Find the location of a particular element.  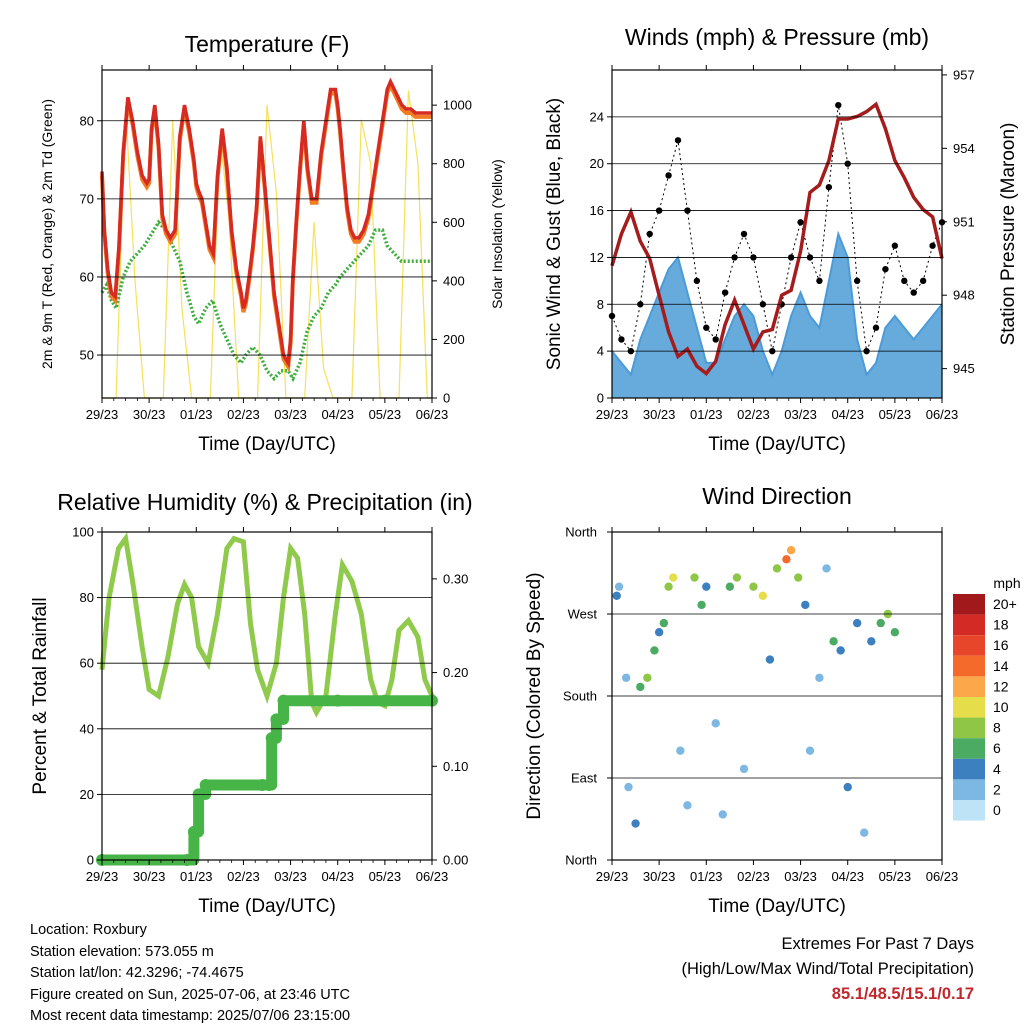

humidity-x-axis-title: Time (Day/UTC) is located at coordinates (267, 906).